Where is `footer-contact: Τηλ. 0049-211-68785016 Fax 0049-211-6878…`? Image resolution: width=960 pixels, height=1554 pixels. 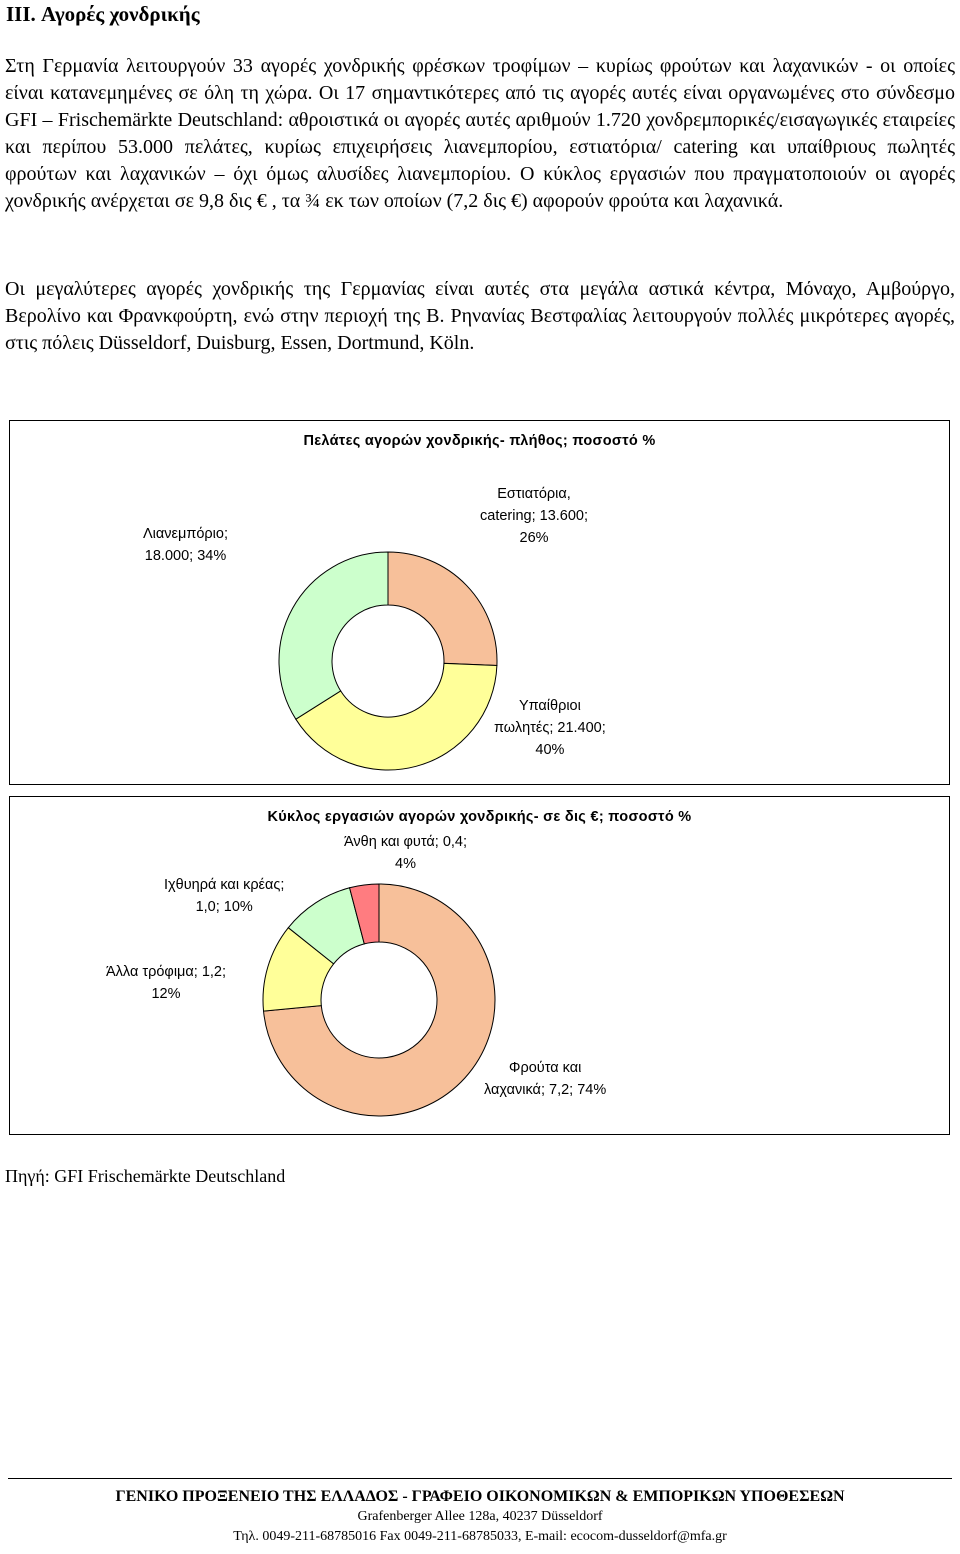
footer-contact: Τηλ. 0049-211-68785016 Fax 0049-211-6878… is located at coordinates (480, 1536).